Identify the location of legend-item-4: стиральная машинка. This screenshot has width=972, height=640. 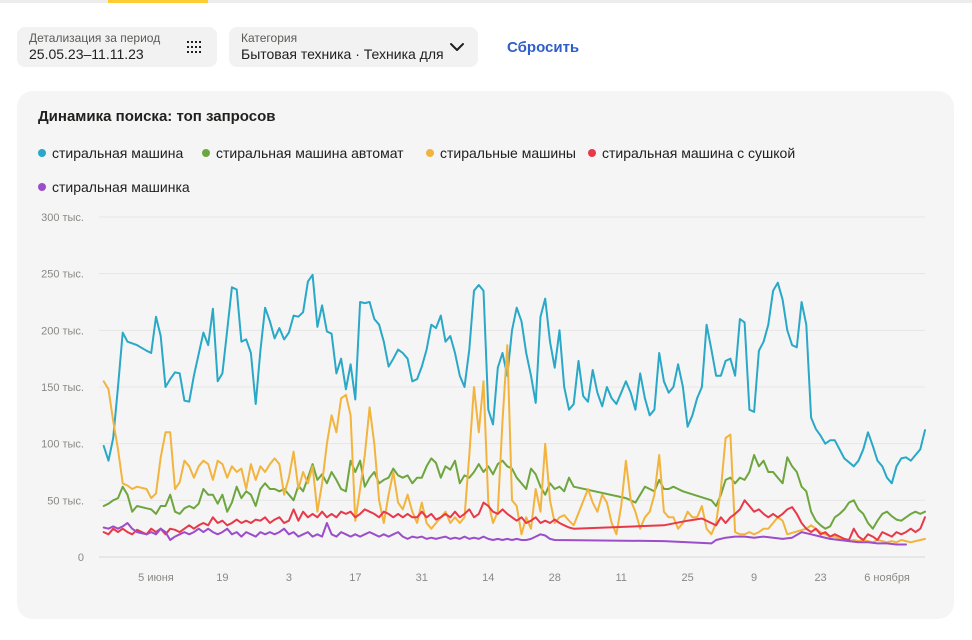
(114, 187).